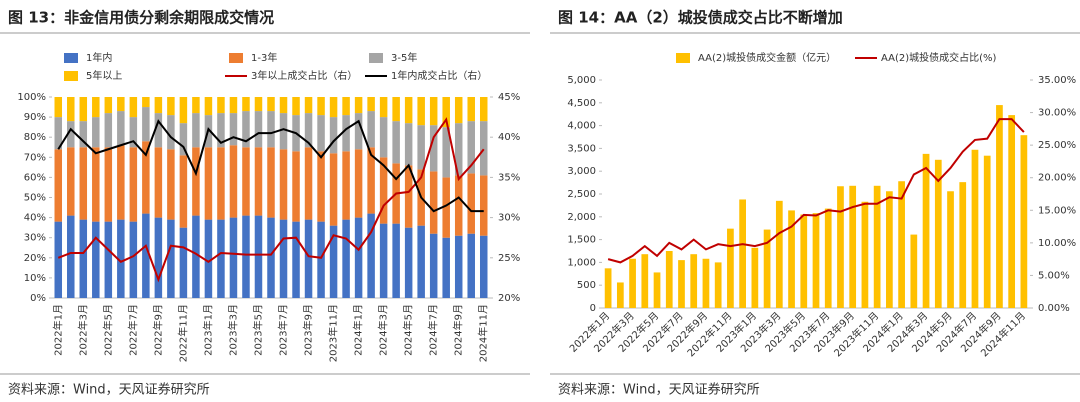 The width and height of the screenshot is (1080, 402). I want to click on y-tick-label: 30%, so click(35, 238).